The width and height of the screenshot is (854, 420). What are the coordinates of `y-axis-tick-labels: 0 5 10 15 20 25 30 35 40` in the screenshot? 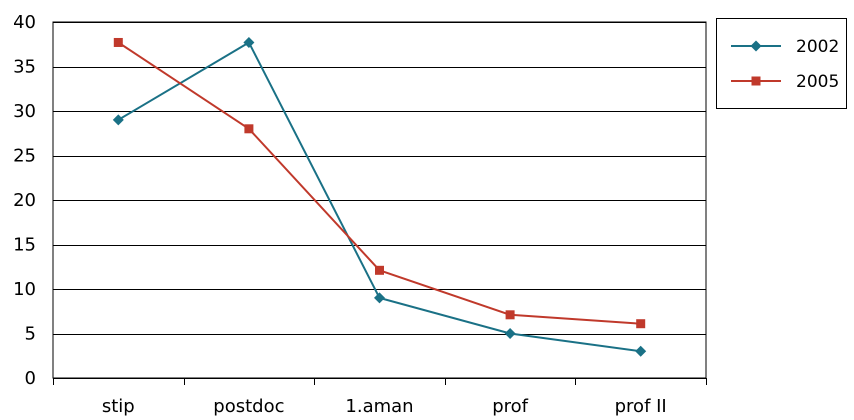 It's located at (24, 200).